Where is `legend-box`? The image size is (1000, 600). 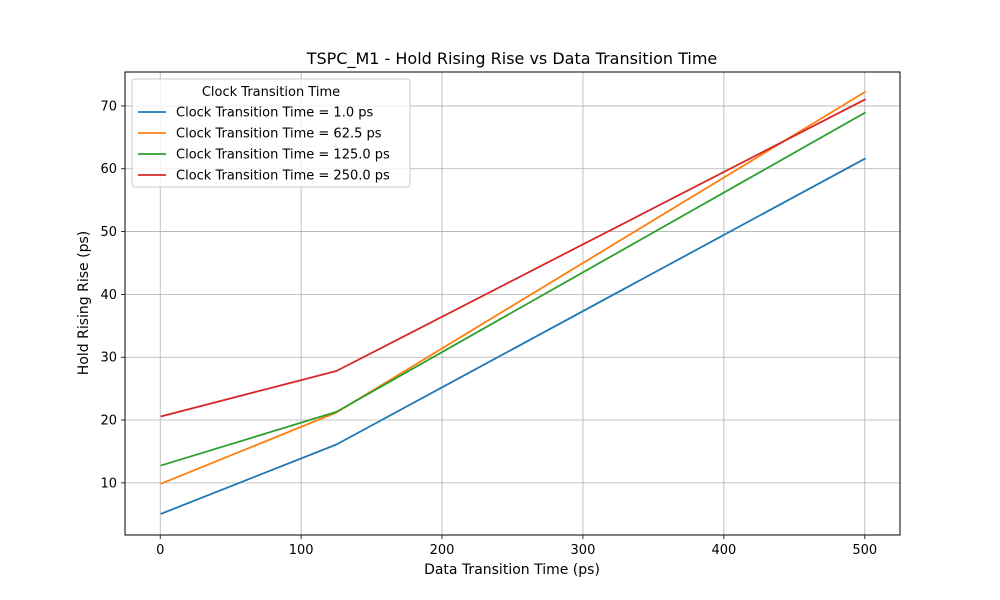
legend-box is located at coordinates (271, 133).